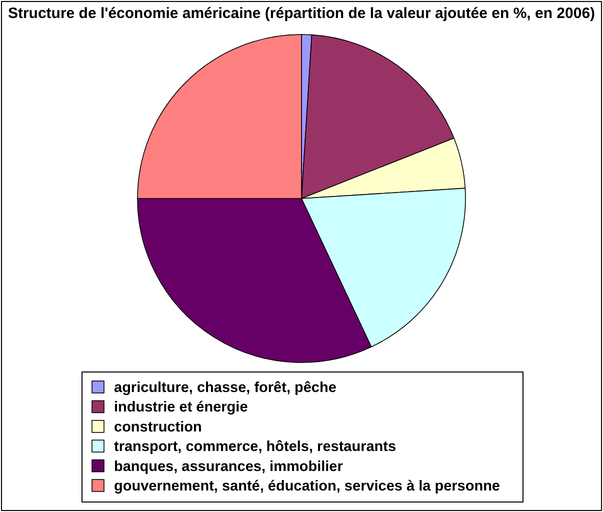  Describe the element at coordinates (307, 486) in the screenshot. I see `legend-label: gouvernement, santé, éducation, services à la personne` at that location.